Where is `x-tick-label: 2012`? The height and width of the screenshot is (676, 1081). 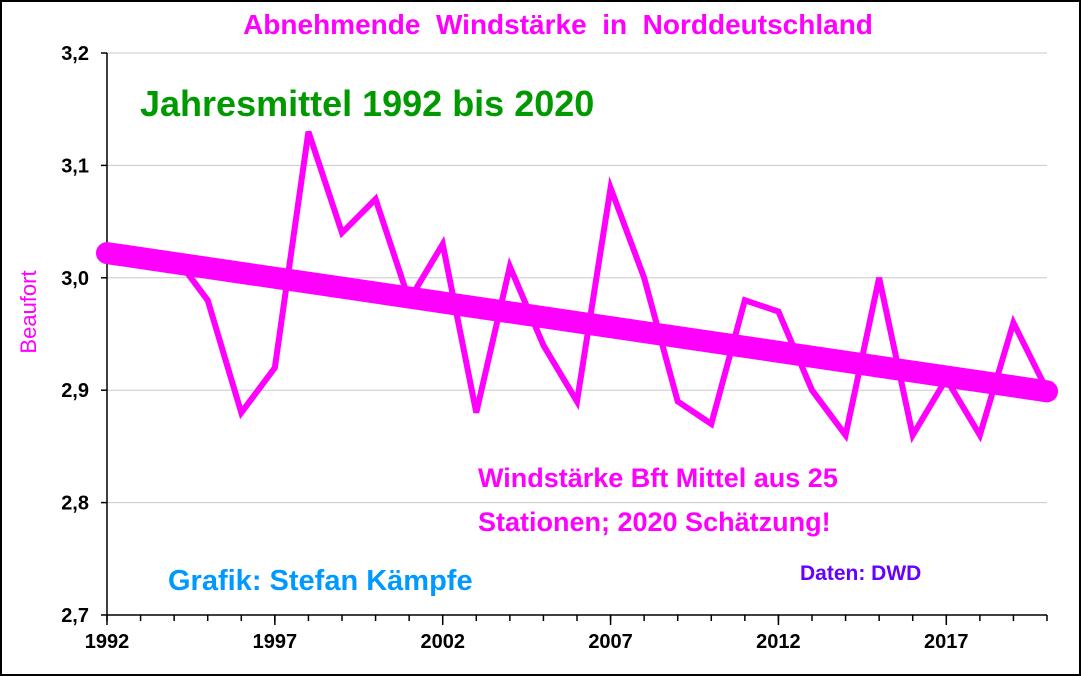 x-tick-label: 2012 is located at coordinates (778, 642).